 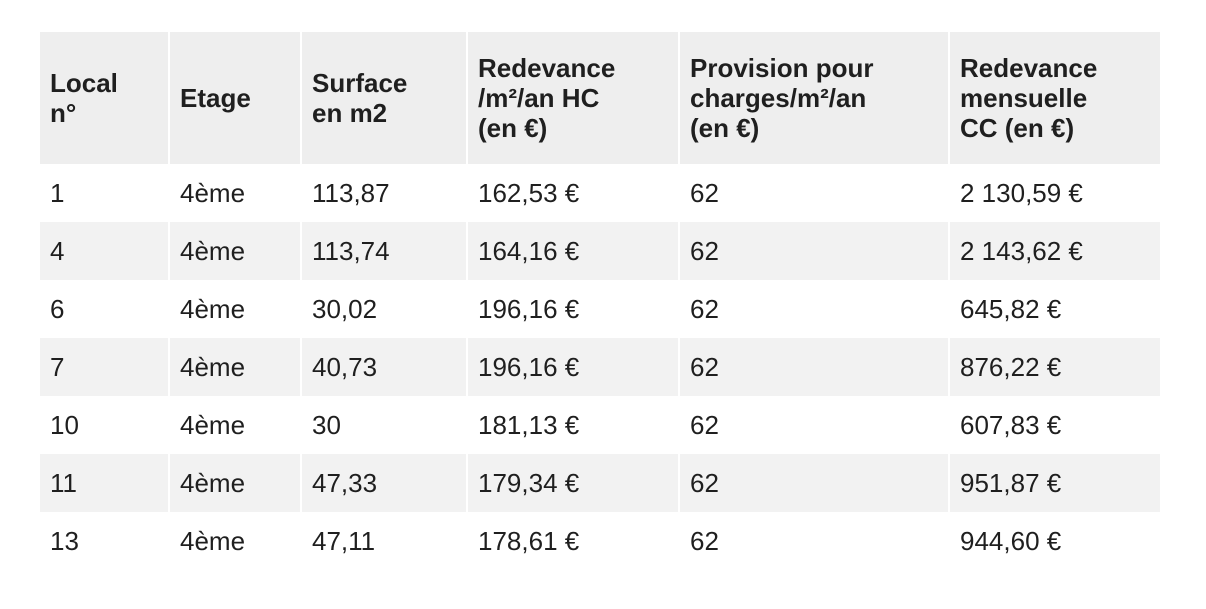 I want to click on column-header-surface: Surface en m2, so click(x=383, y=98).